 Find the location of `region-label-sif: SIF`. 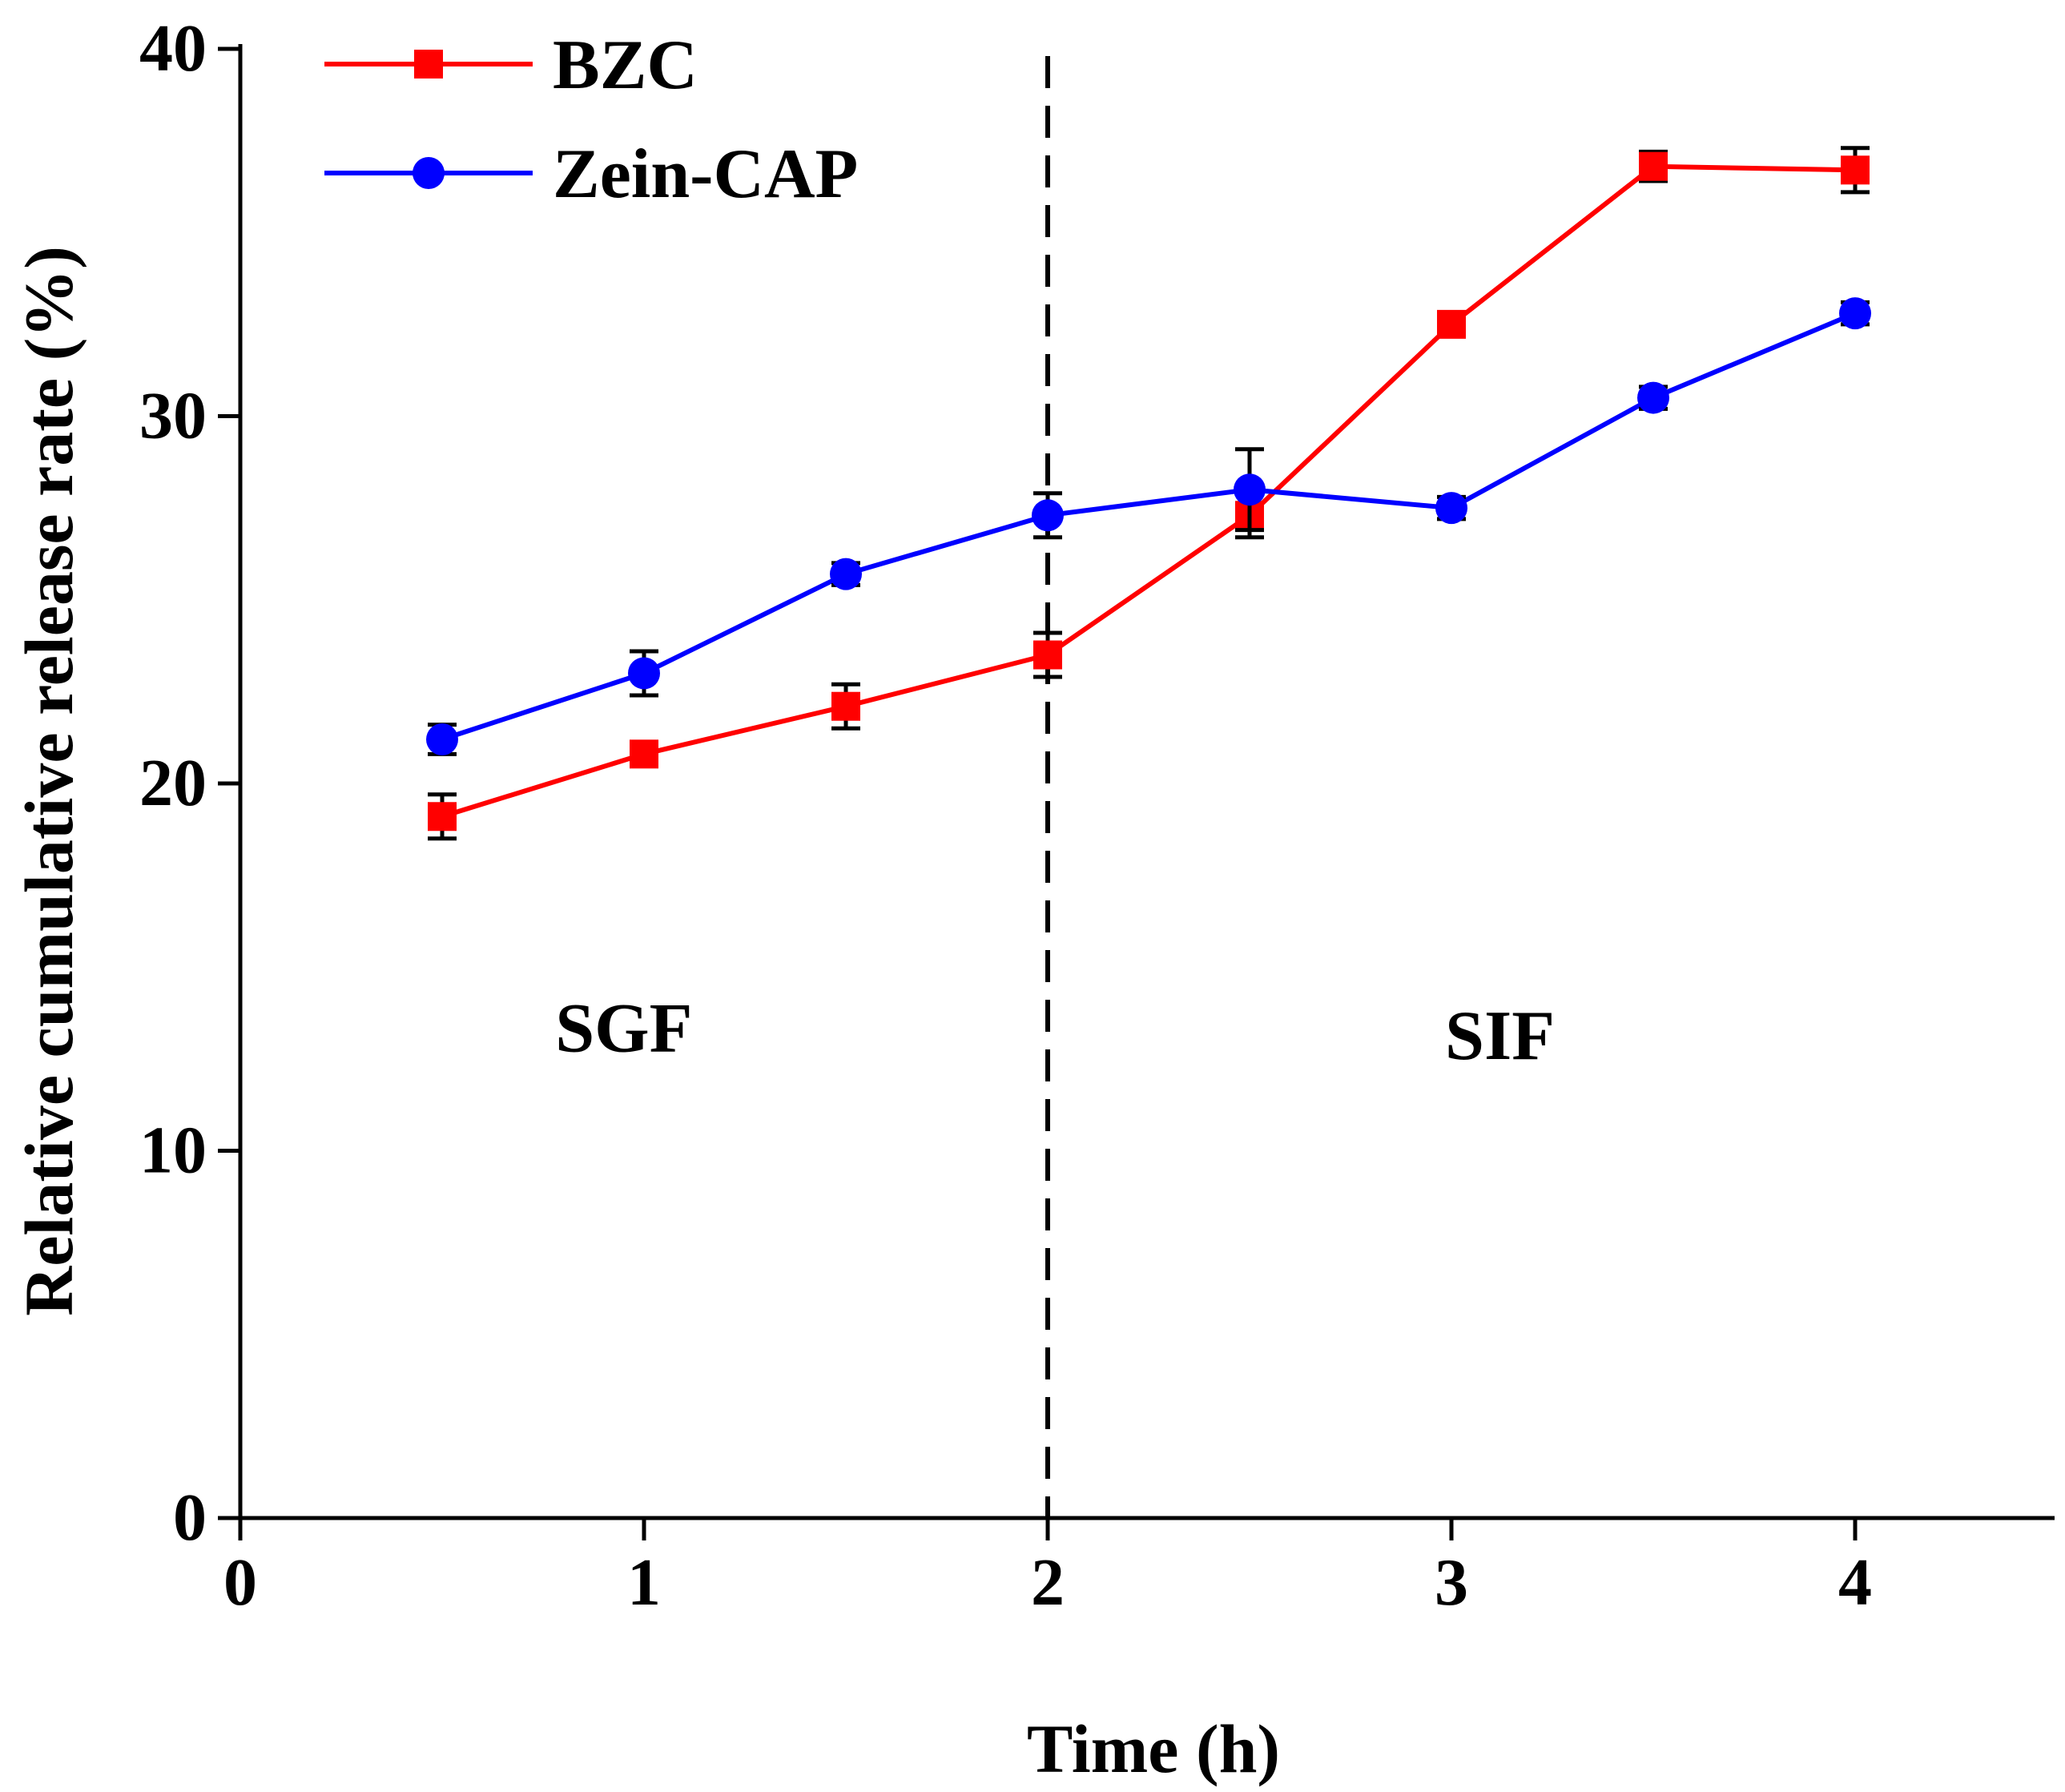

region-label-sif: SIF is located at coordinates (1500, 1036).